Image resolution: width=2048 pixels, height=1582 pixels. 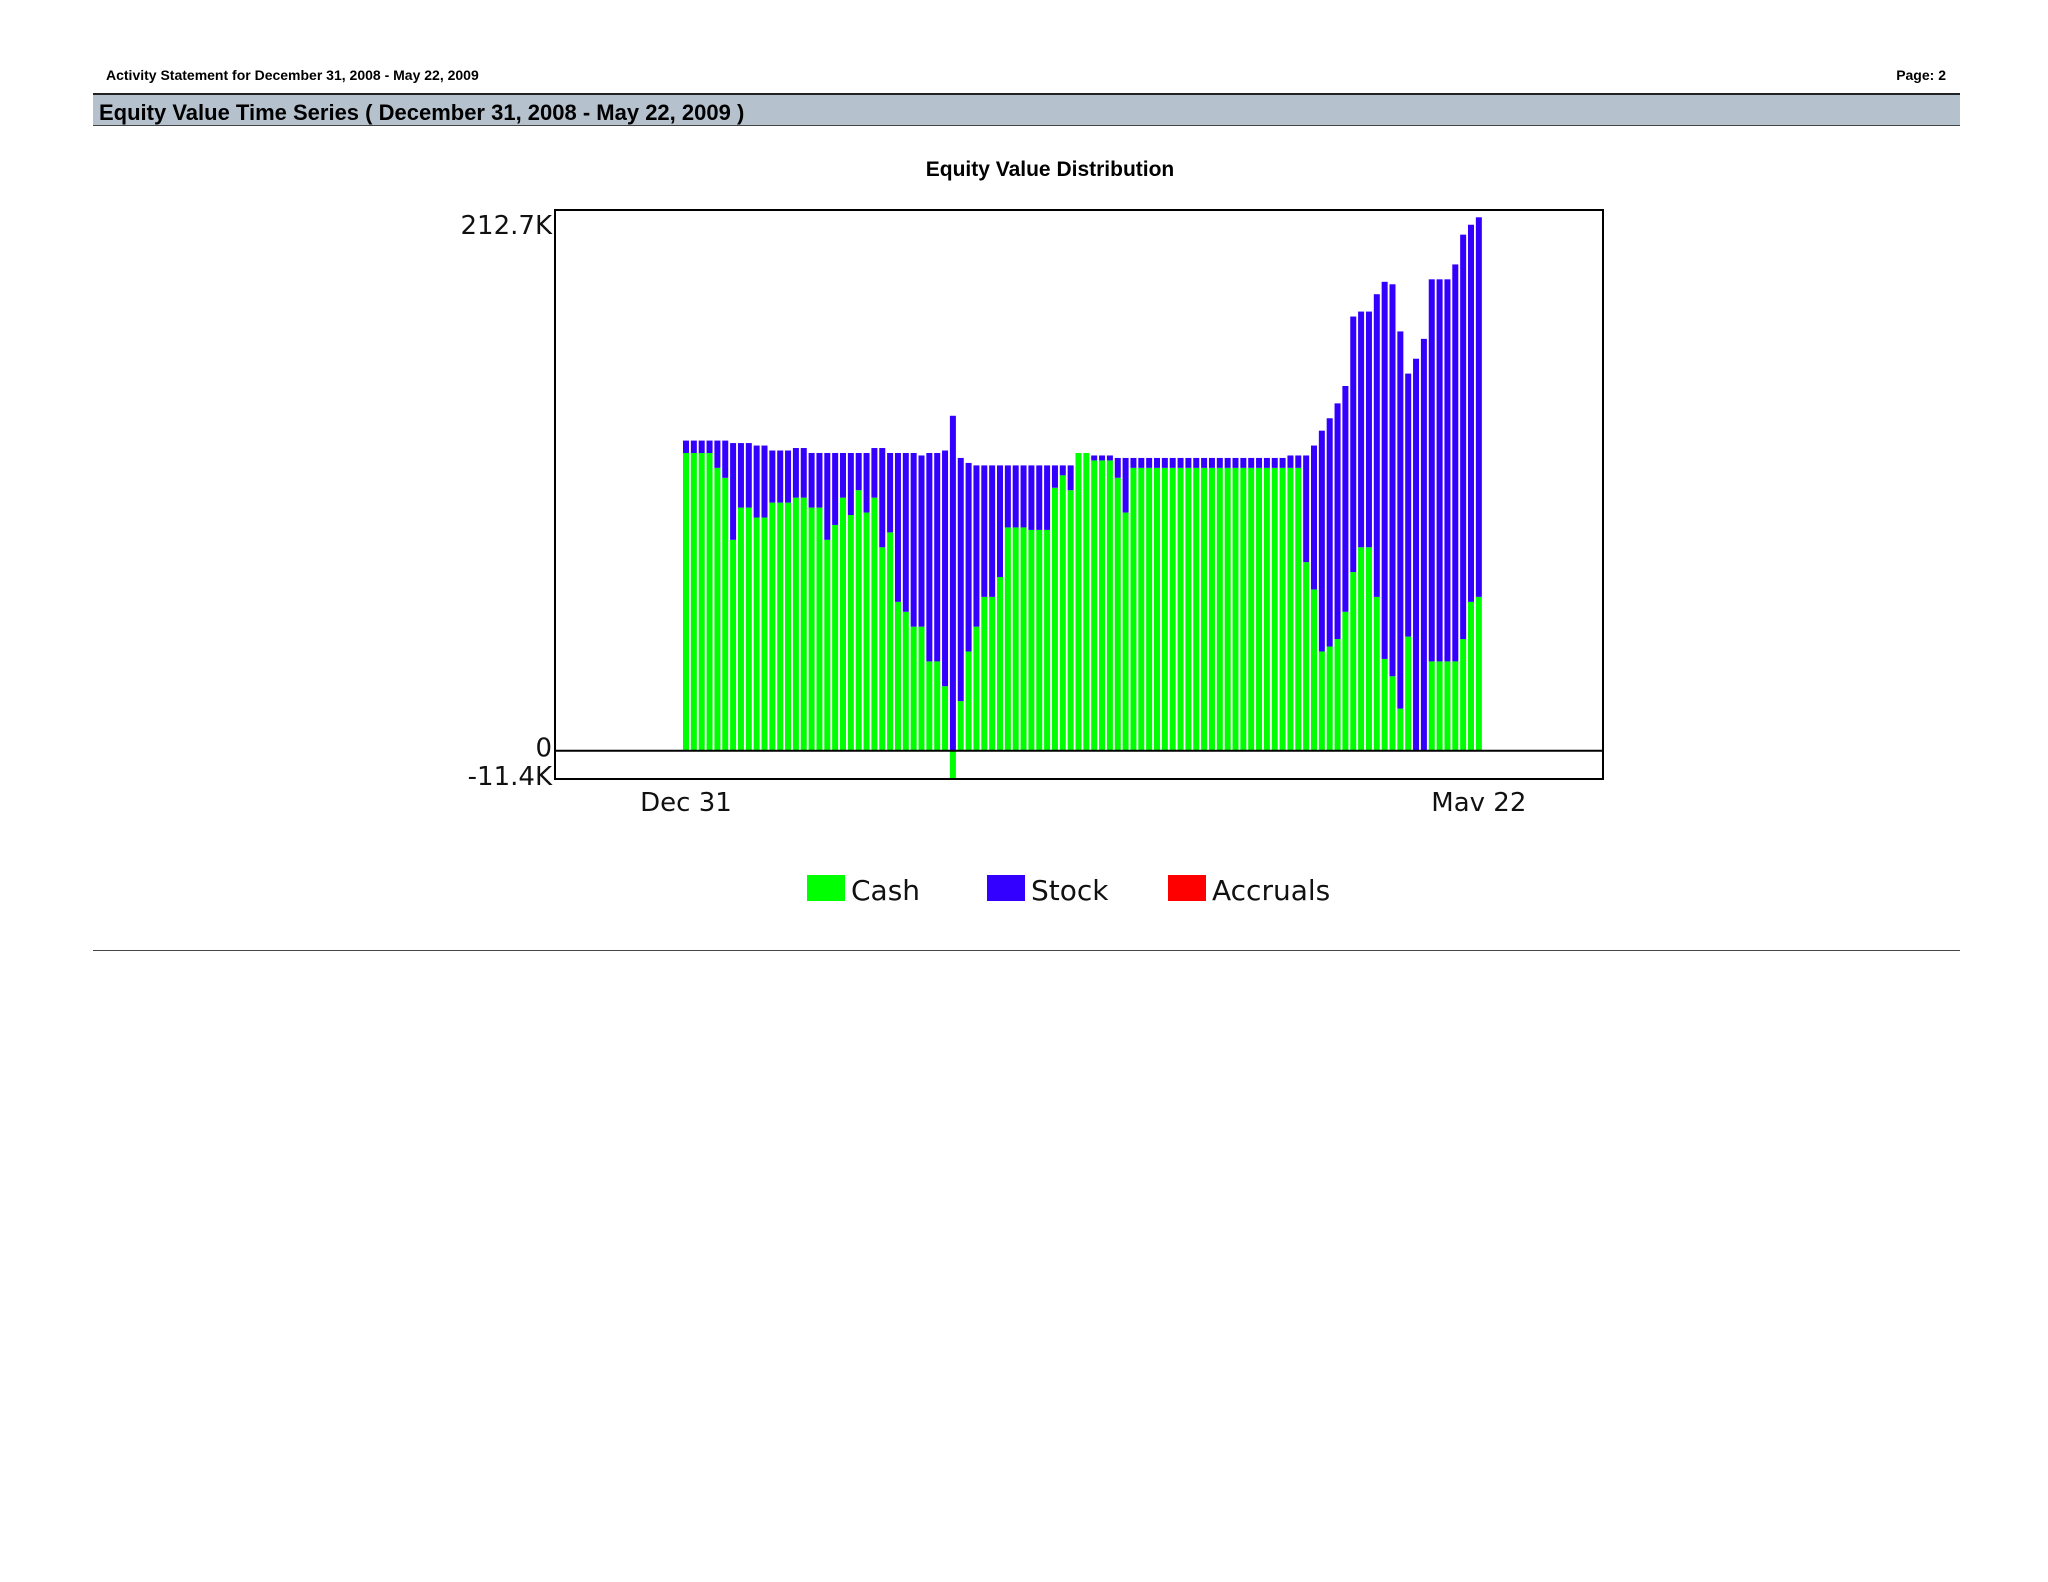 What do you see at coordinates (1271, 890) in the screenshot?
I see `legend-label-accruals: Accruals` at bounding box center [1271, 890].